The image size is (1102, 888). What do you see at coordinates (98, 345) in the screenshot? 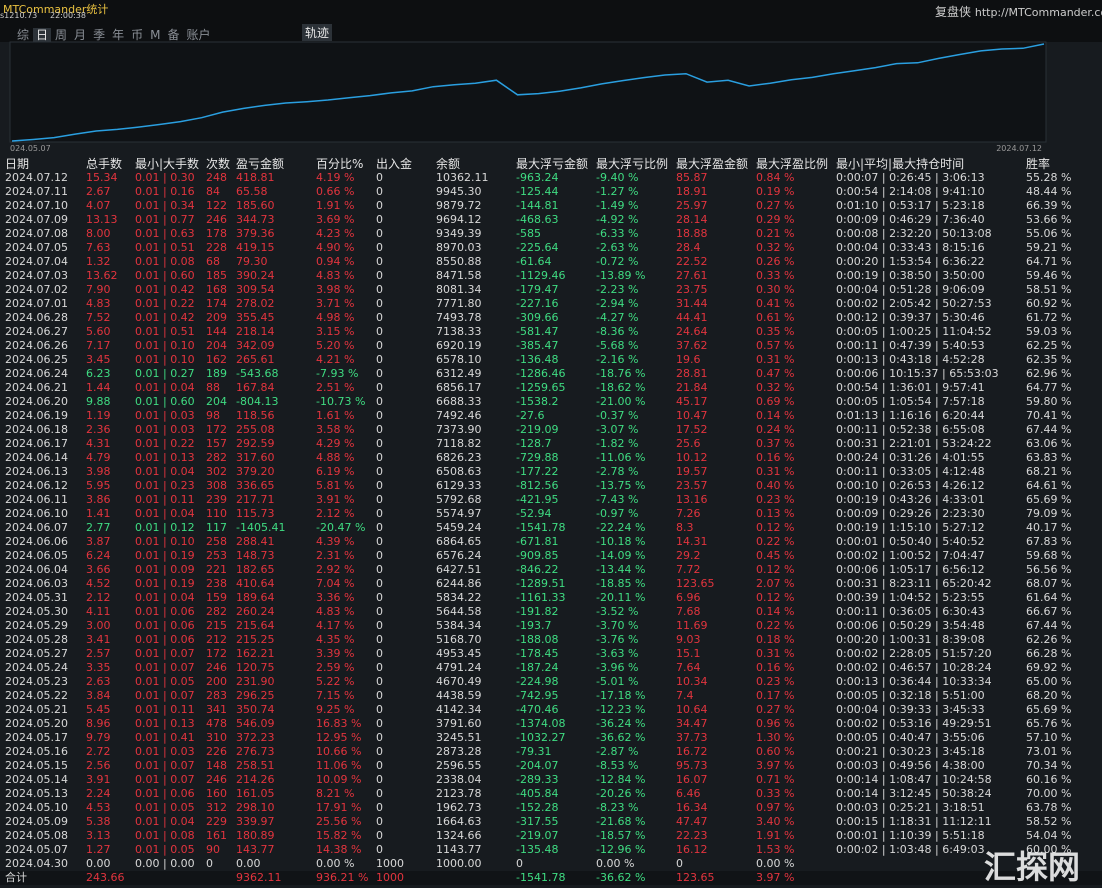
I see `table-cell: 7.17` at bounding box center [98, 345].